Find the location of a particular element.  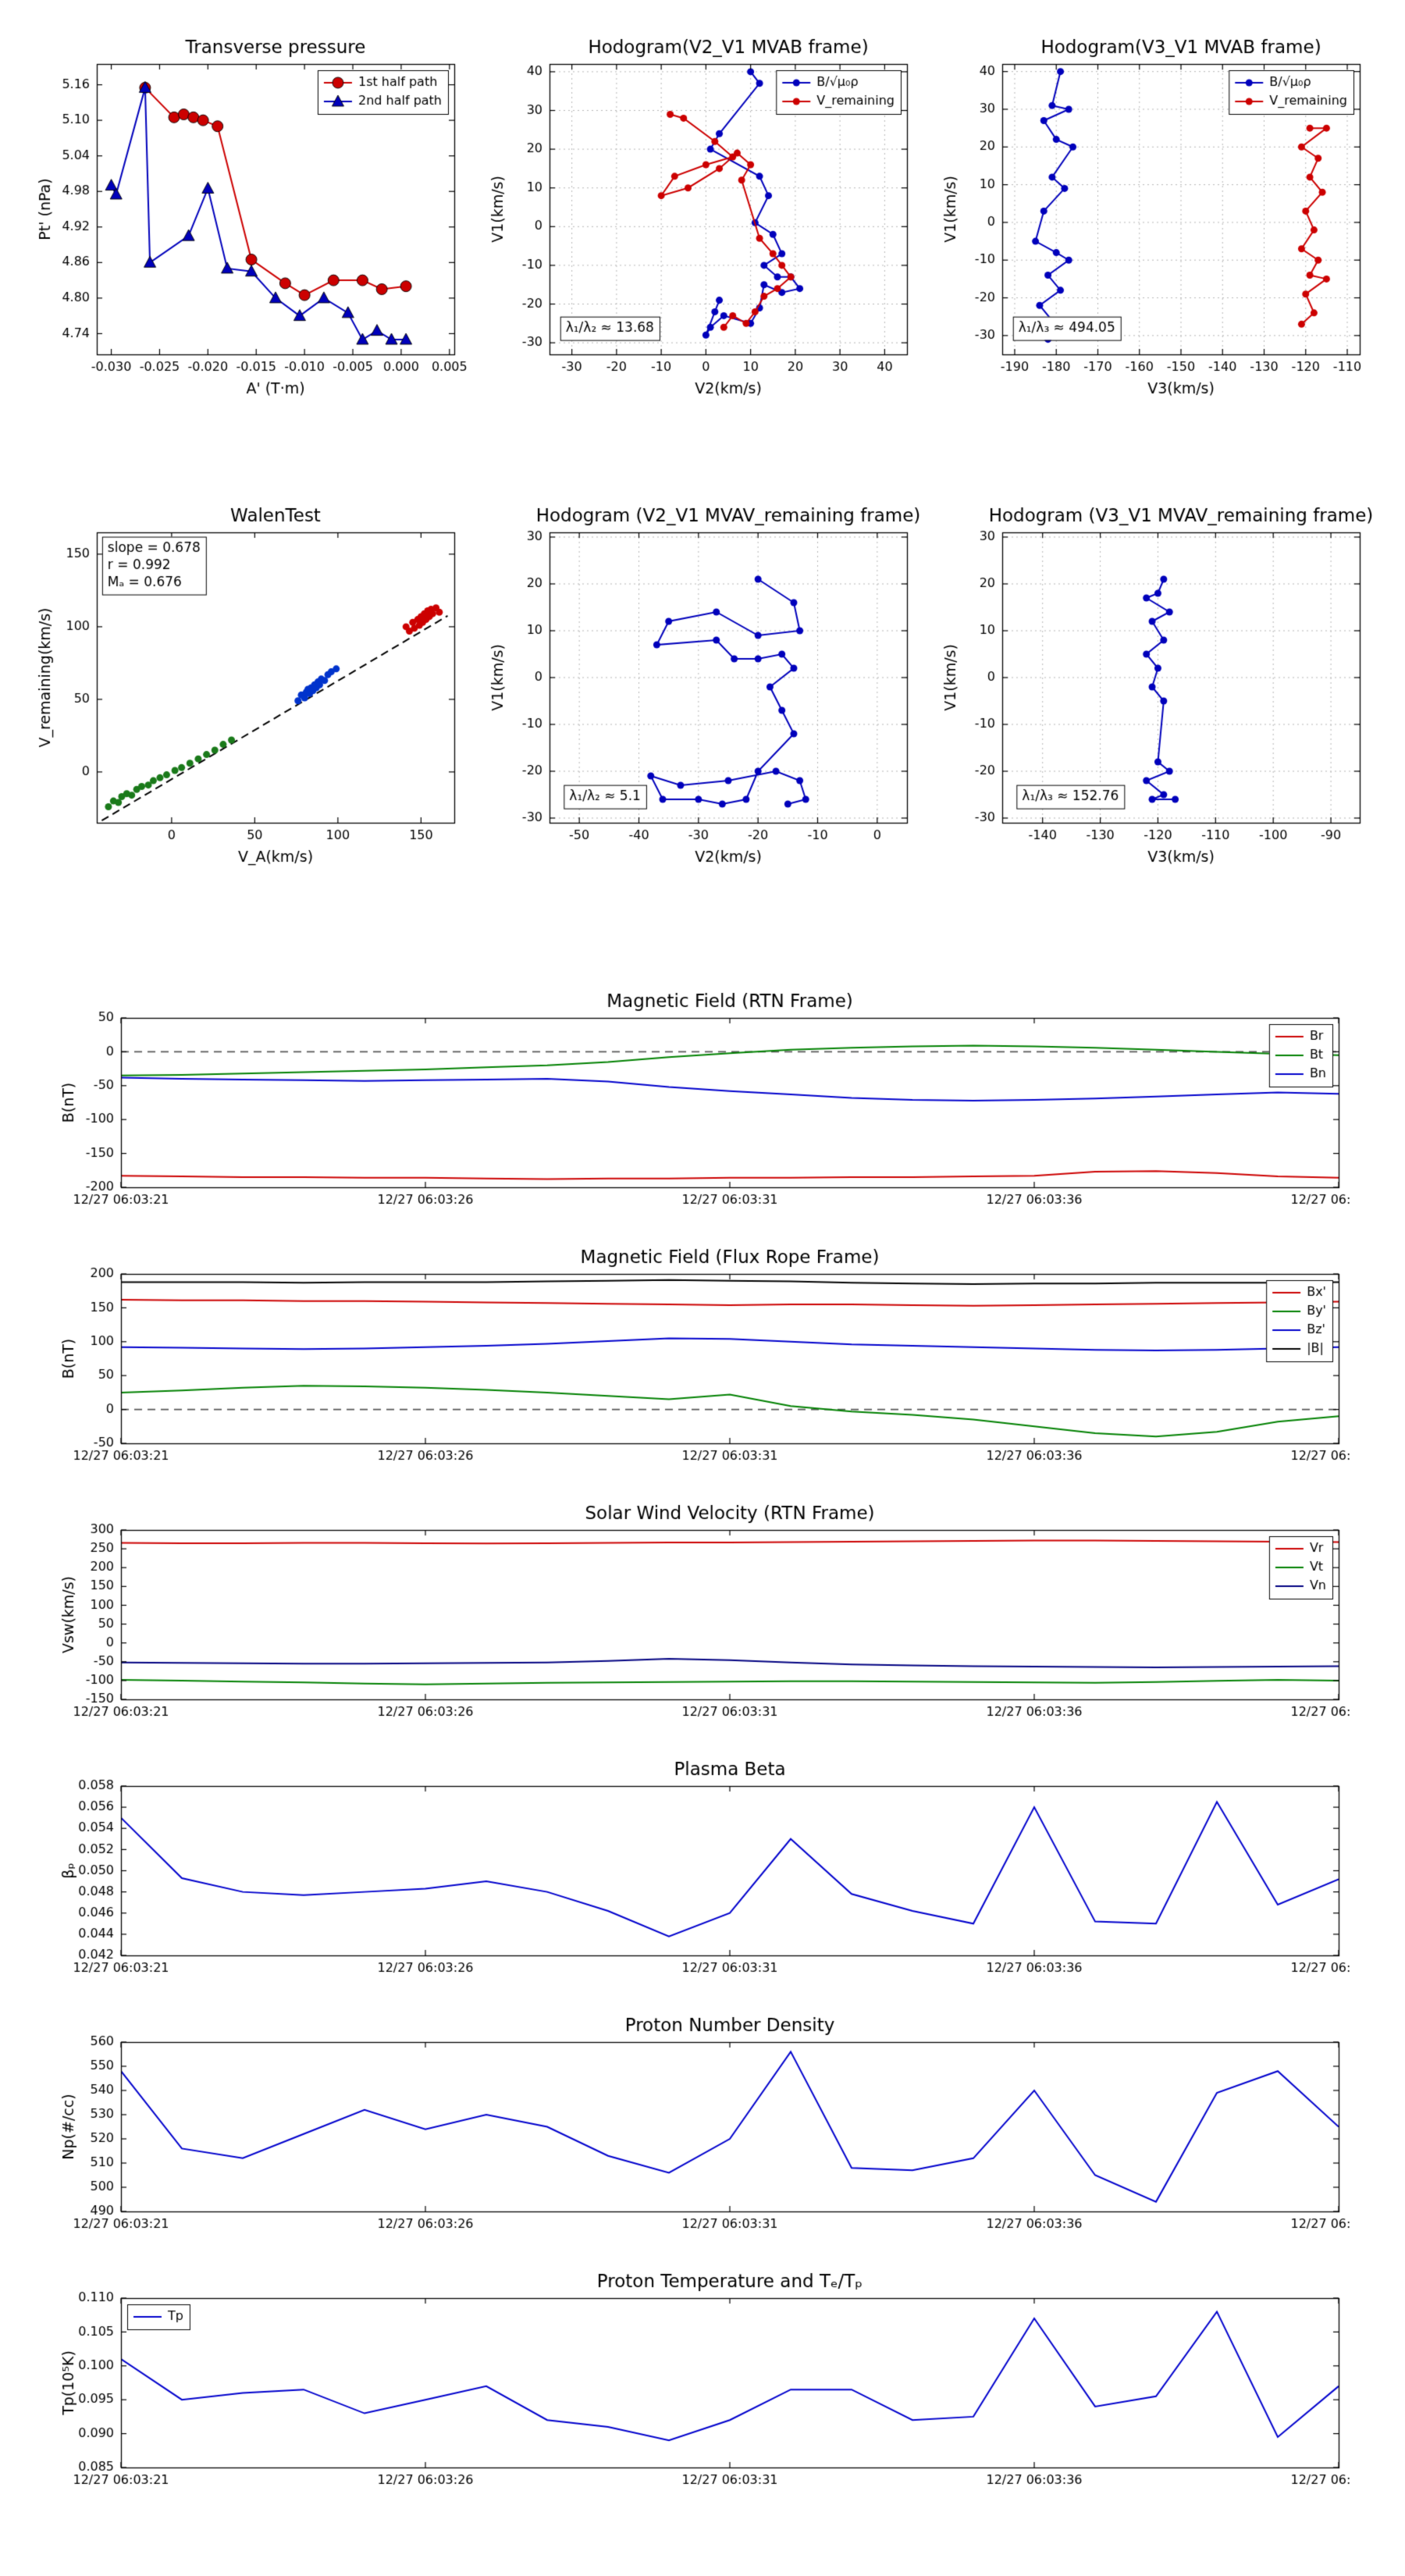

plasma-beta-canvas is located at coordinates (703, 1873).